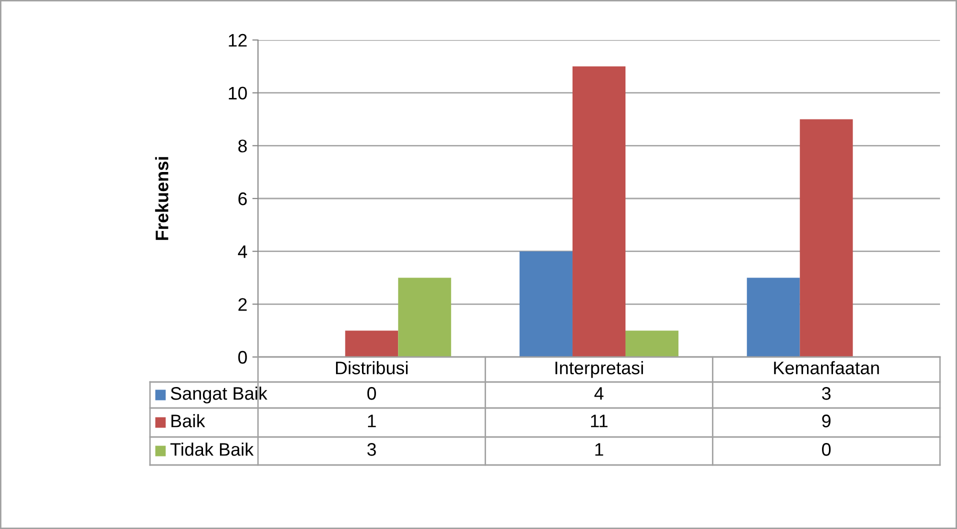  I want to click on data-label: 11, so click(599, 421).